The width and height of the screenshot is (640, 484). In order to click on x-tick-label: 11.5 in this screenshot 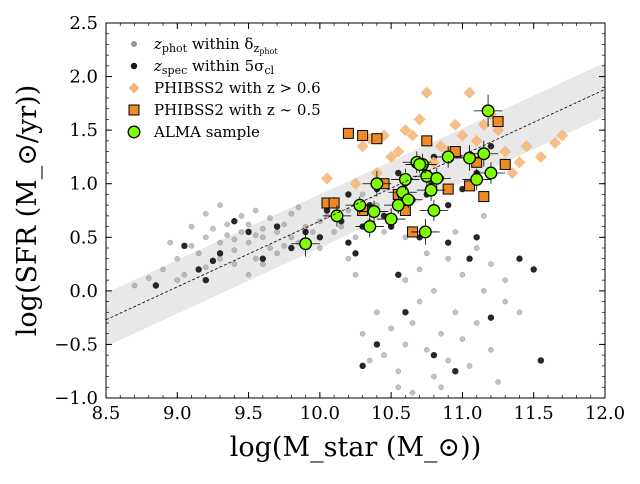, I will do `click(534, 413)`.